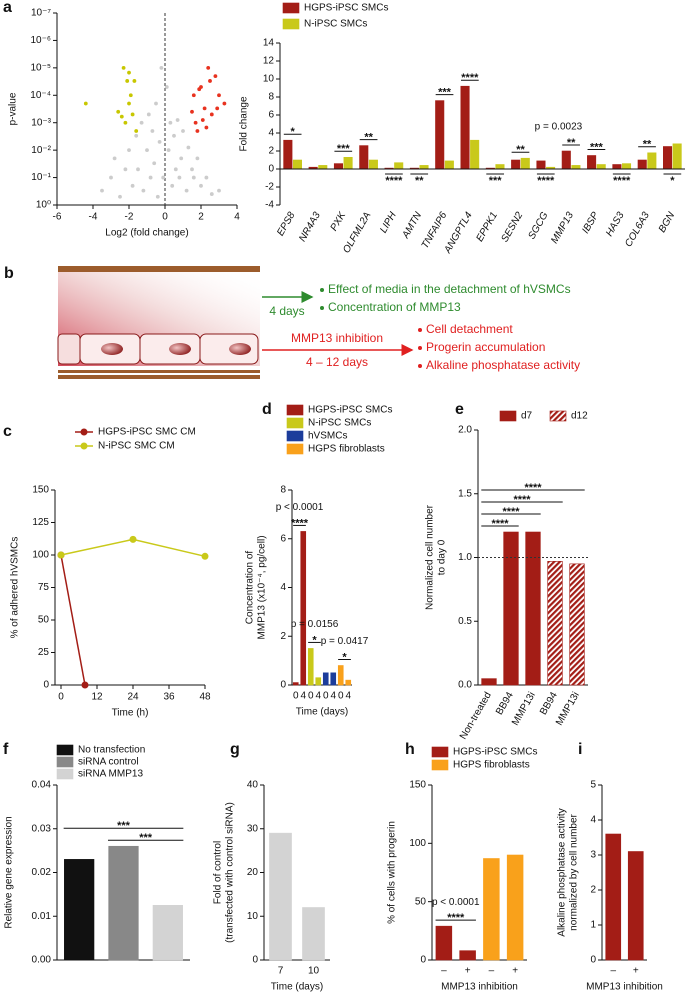 The width and height of the screenshot is (690, 993). I want to click on x-tick-label: -6, so click(57, 217).